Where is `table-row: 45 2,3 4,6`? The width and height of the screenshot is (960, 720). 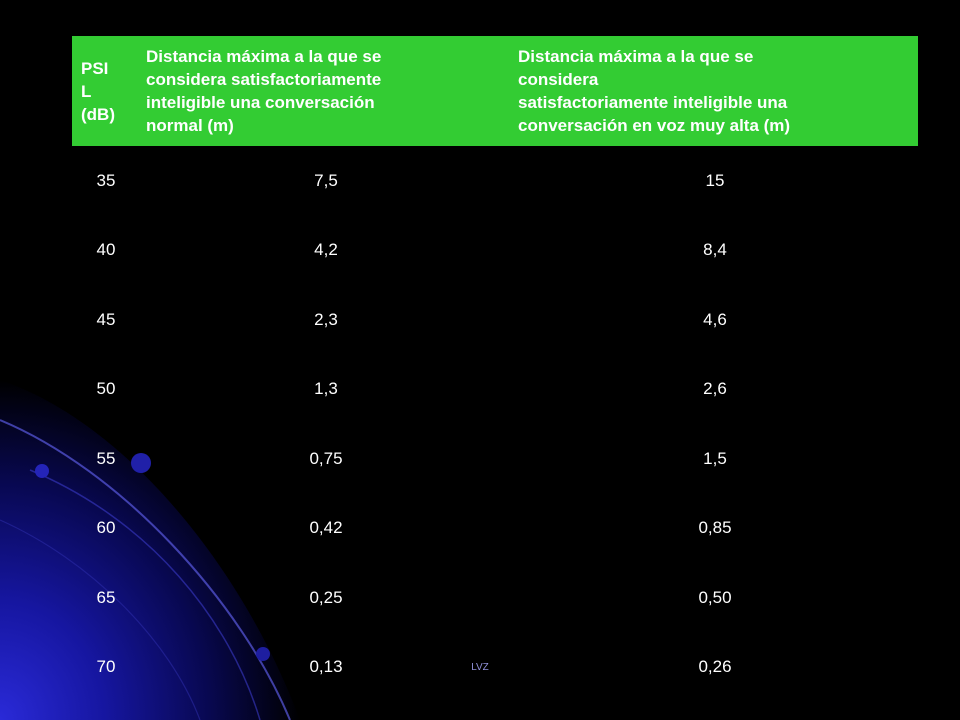
table-row: 45 2,3 4,6 is located at coordinates (495, 320).